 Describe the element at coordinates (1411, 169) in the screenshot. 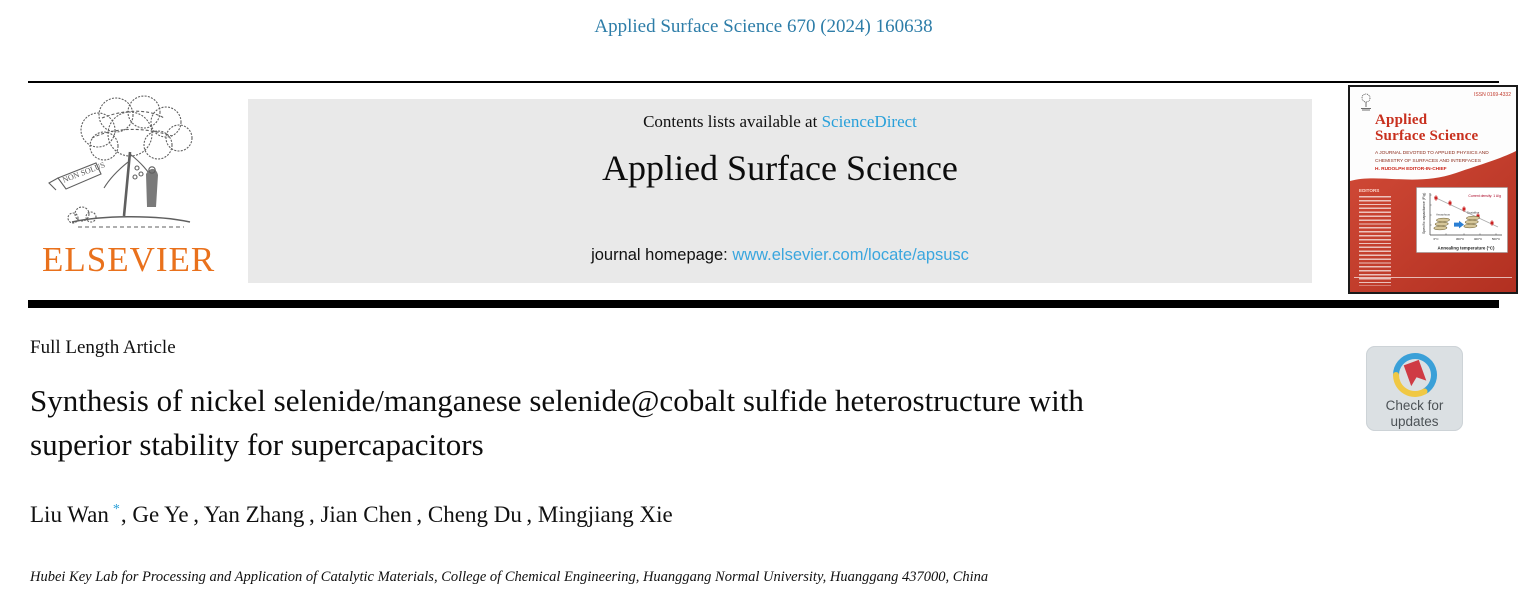

I see `cover-editor-line: H. RUDOLPH EDITOR-IN-CHIEF` at that location.